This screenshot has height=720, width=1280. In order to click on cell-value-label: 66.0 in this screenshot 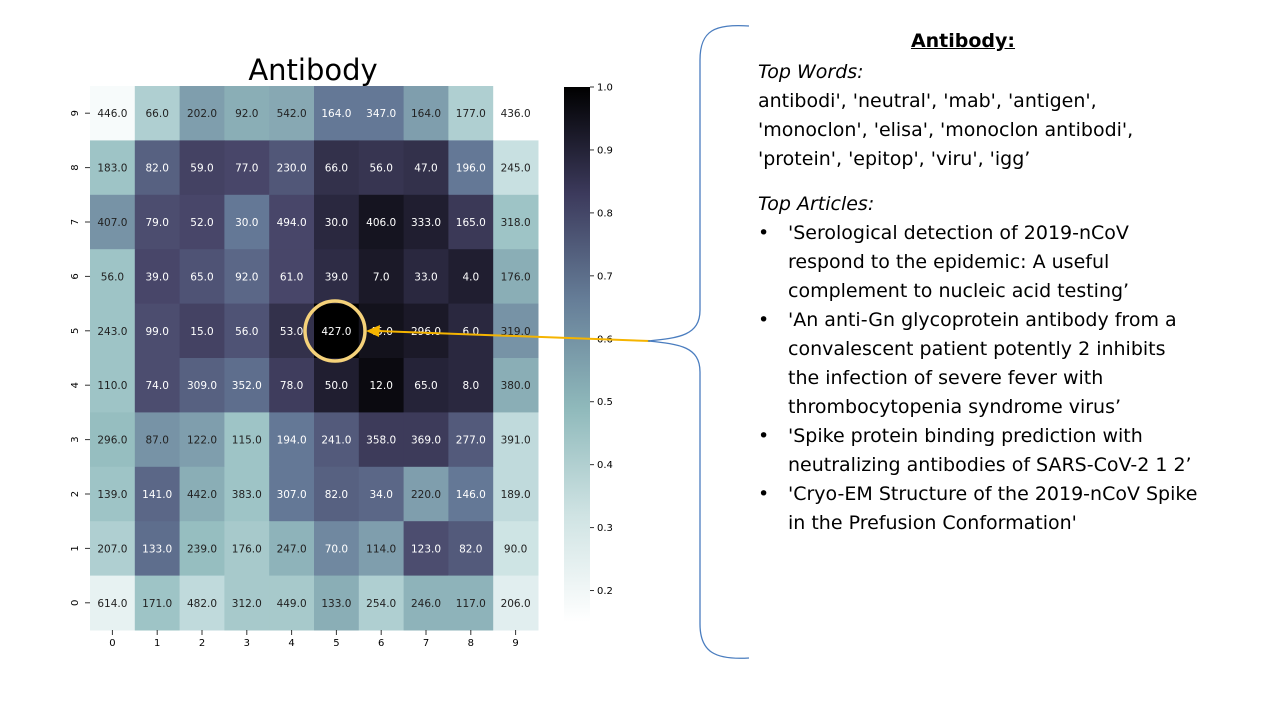, I will do `click(336, 169)`.